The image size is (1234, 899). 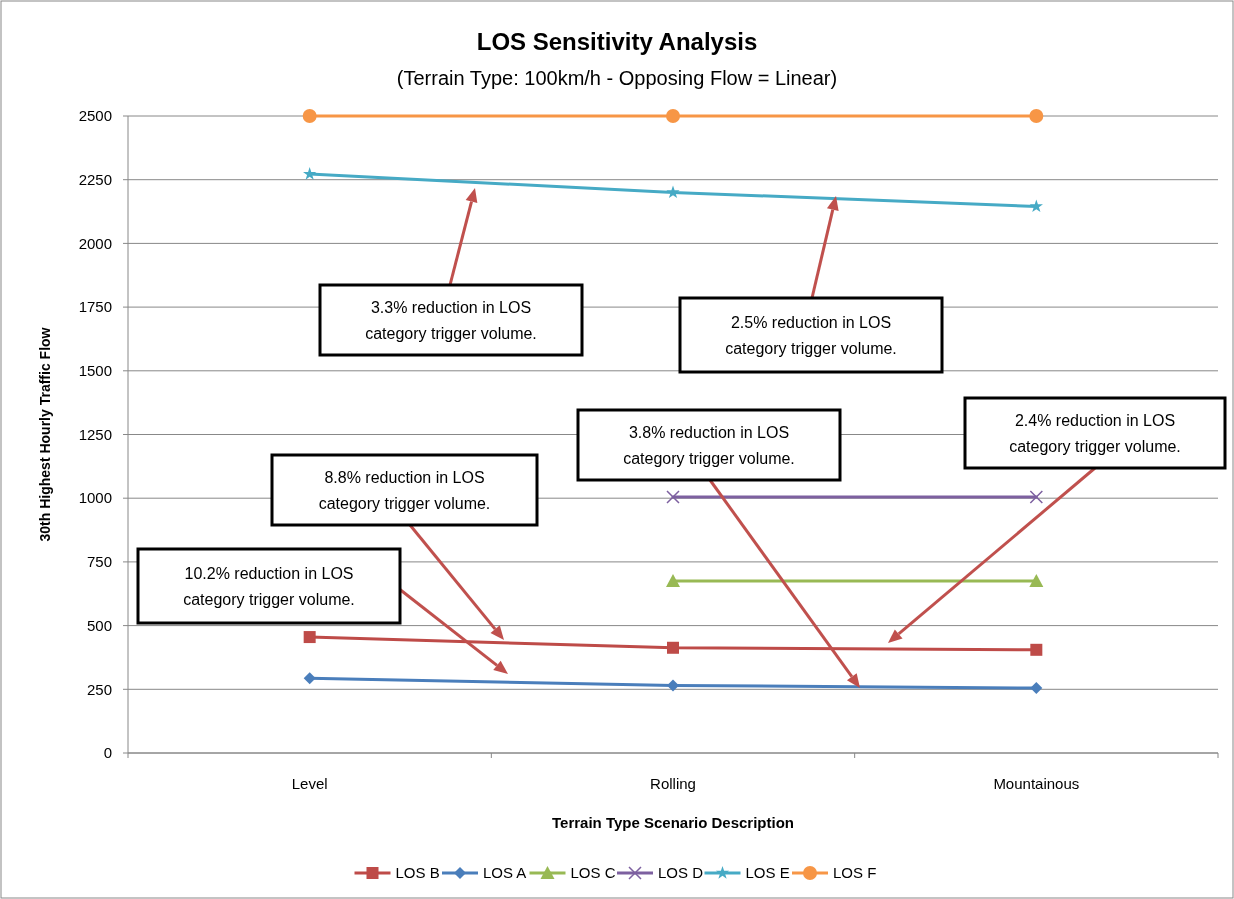 What do you see at coordinates (95, 179) in the screenshot?
I see `y-tick-label: 2250` at bounding box center [95, 179].